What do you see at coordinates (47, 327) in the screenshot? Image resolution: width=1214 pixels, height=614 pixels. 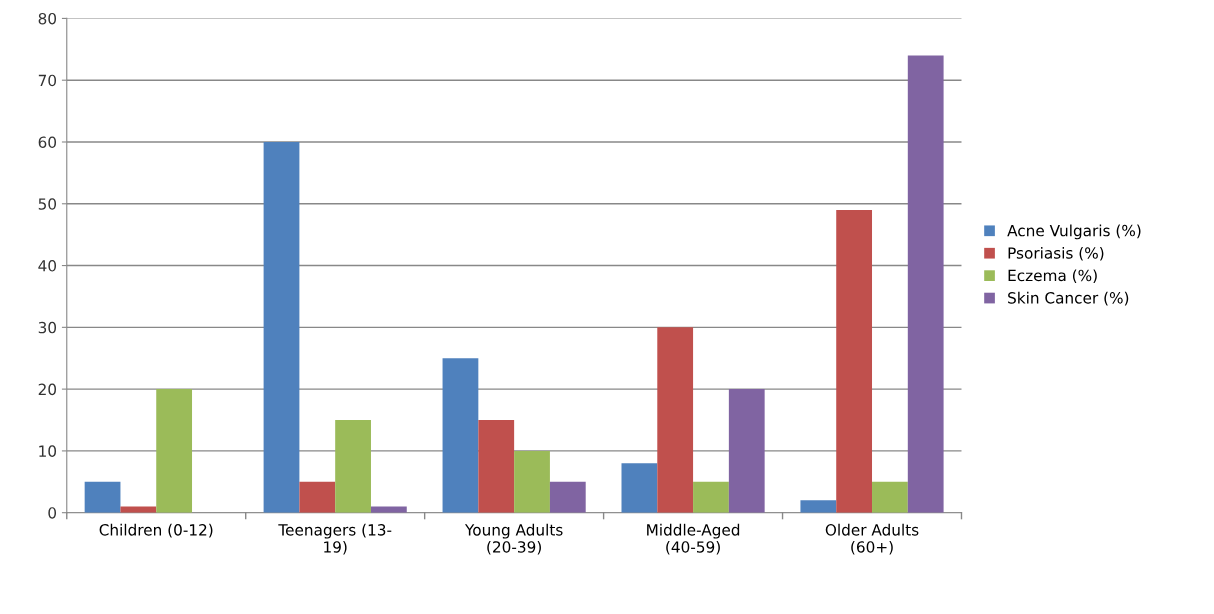 I see `y-tick-label: 30` at bounding box center [47, 327].